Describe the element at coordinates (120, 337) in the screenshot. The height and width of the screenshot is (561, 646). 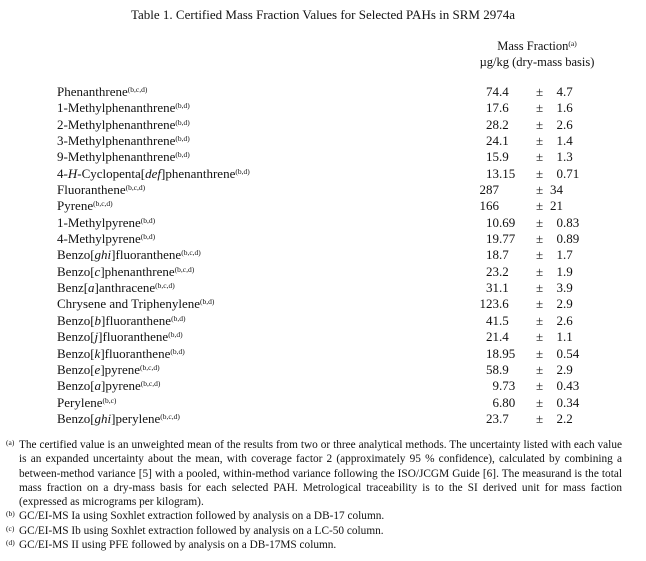
I see `compound-name: Benzo[j]fluoranthene(b,d)` at that location.